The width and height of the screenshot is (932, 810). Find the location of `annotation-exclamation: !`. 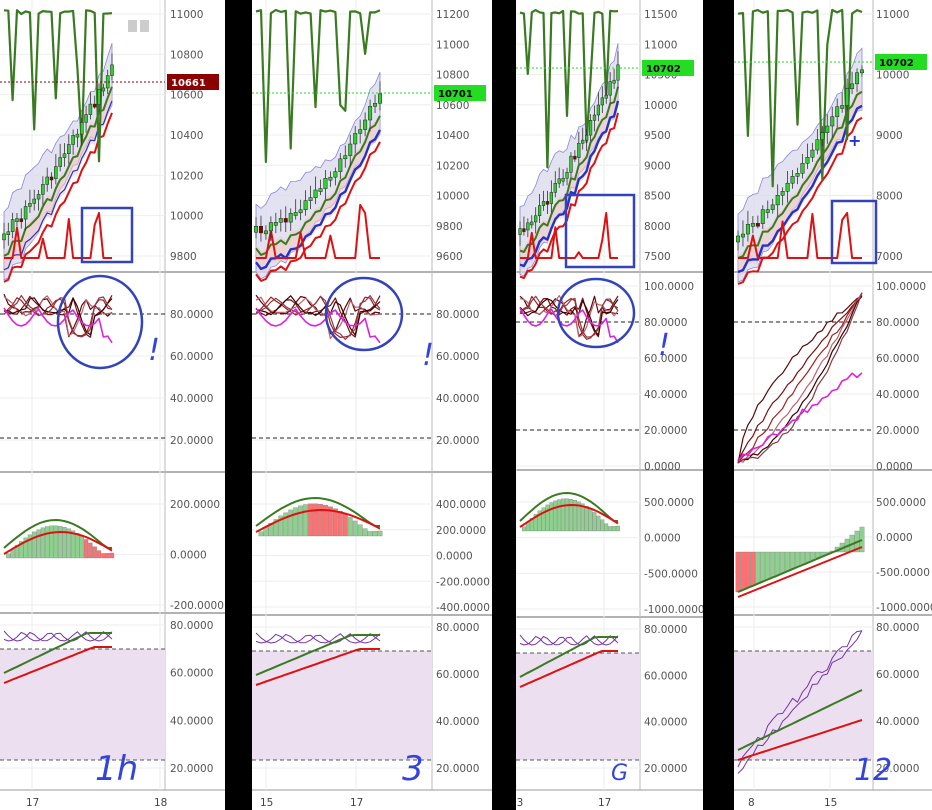

annotation-exclamation: ! is located at coordinates (664, 345).